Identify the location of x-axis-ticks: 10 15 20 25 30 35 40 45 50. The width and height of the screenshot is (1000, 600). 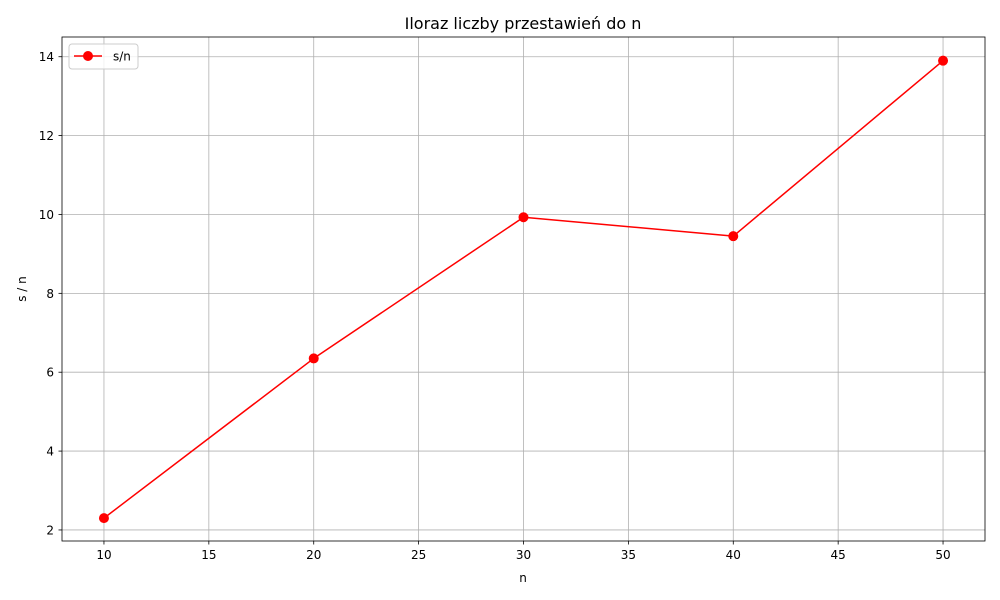
(523, 551).